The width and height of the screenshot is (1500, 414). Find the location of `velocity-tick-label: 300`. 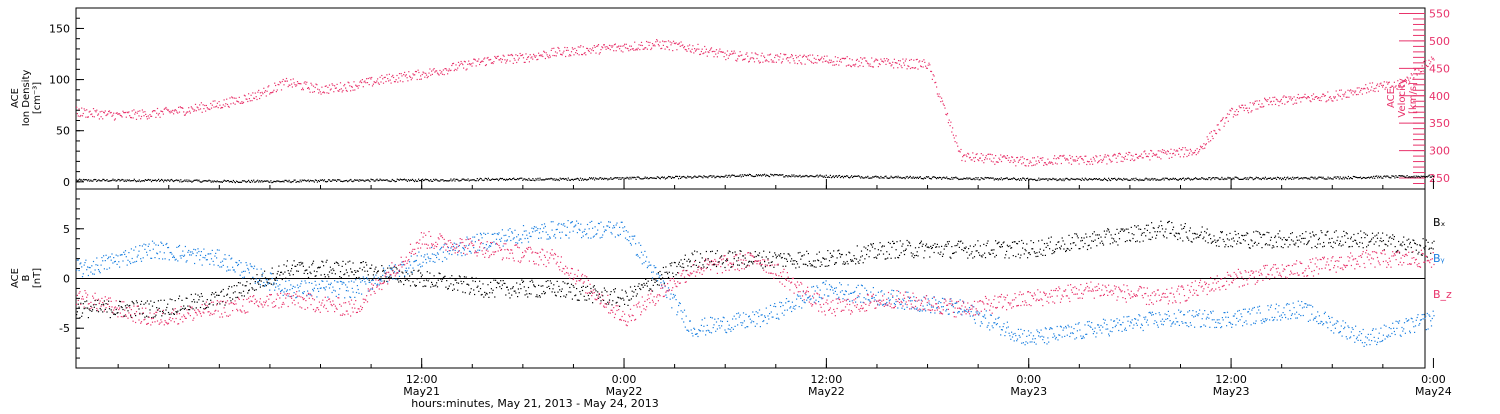

velocity-tick-label: 300 is located at coordinates (1439, 151).